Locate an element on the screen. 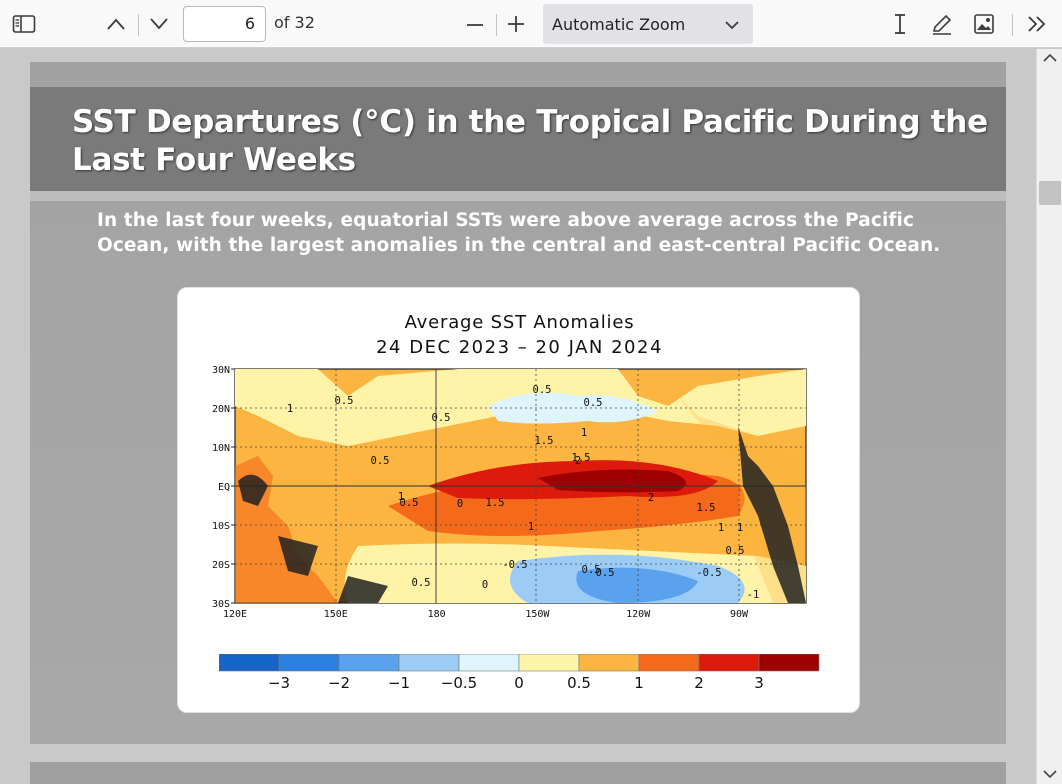 Image resolution: width=1062 pixels, height=784 pixels. colorbar-label: −3 is located at coordinates (279, 683).